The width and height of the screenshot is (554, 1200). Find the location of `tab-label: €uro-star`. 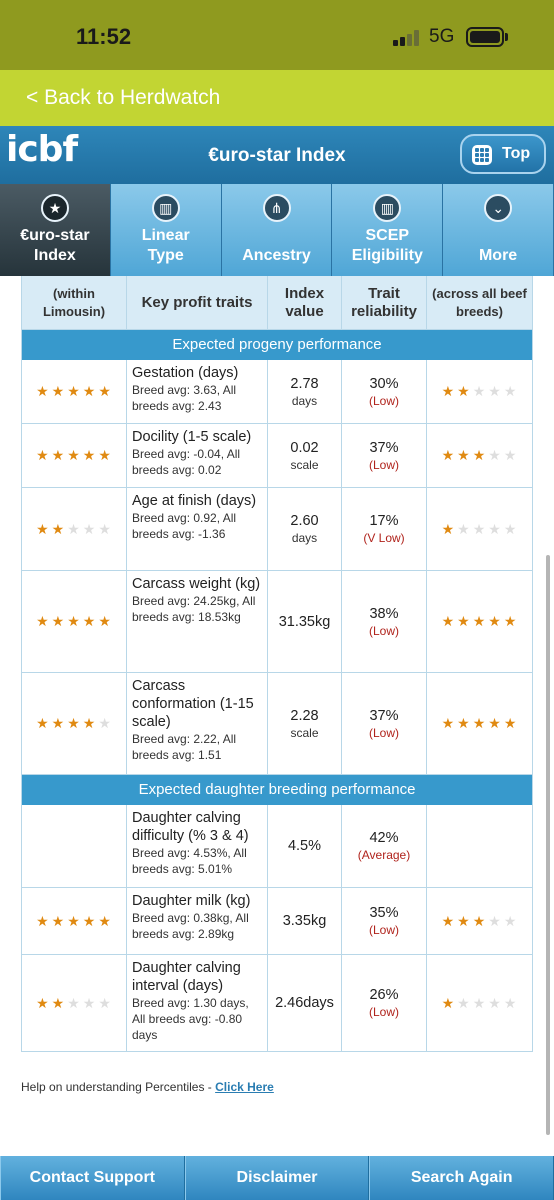

tab-label: €uro-star is located at coordinates (55, 235).